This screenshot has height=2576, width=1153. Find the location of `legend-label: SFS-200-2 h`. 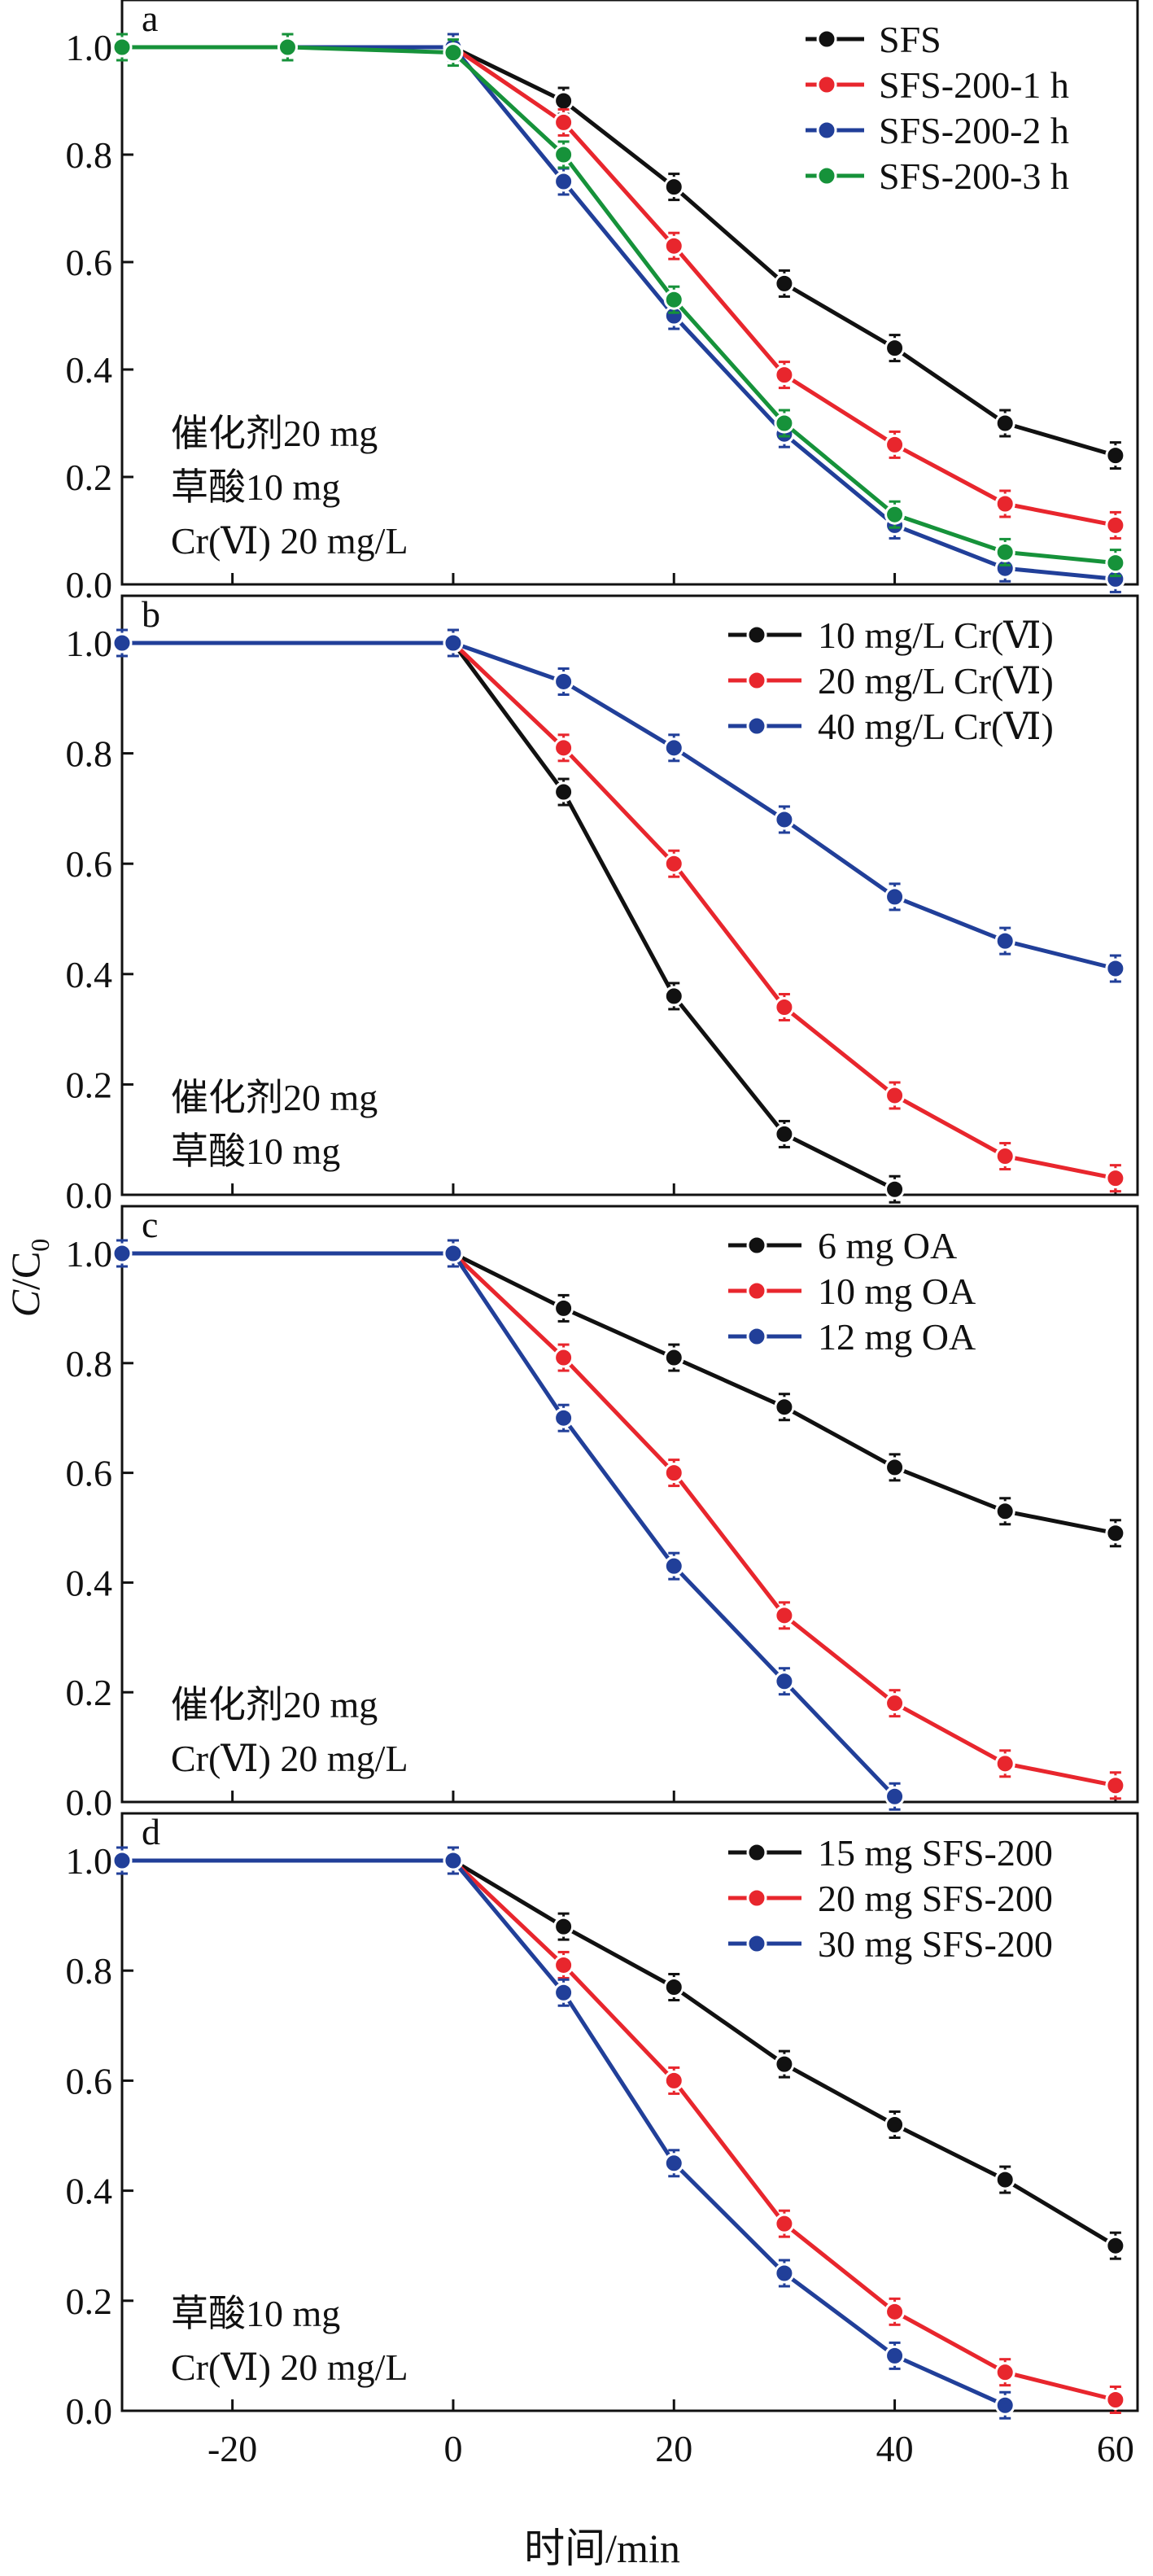

legend-label: SFS-200-2 h is located at coordinates (974, 130).